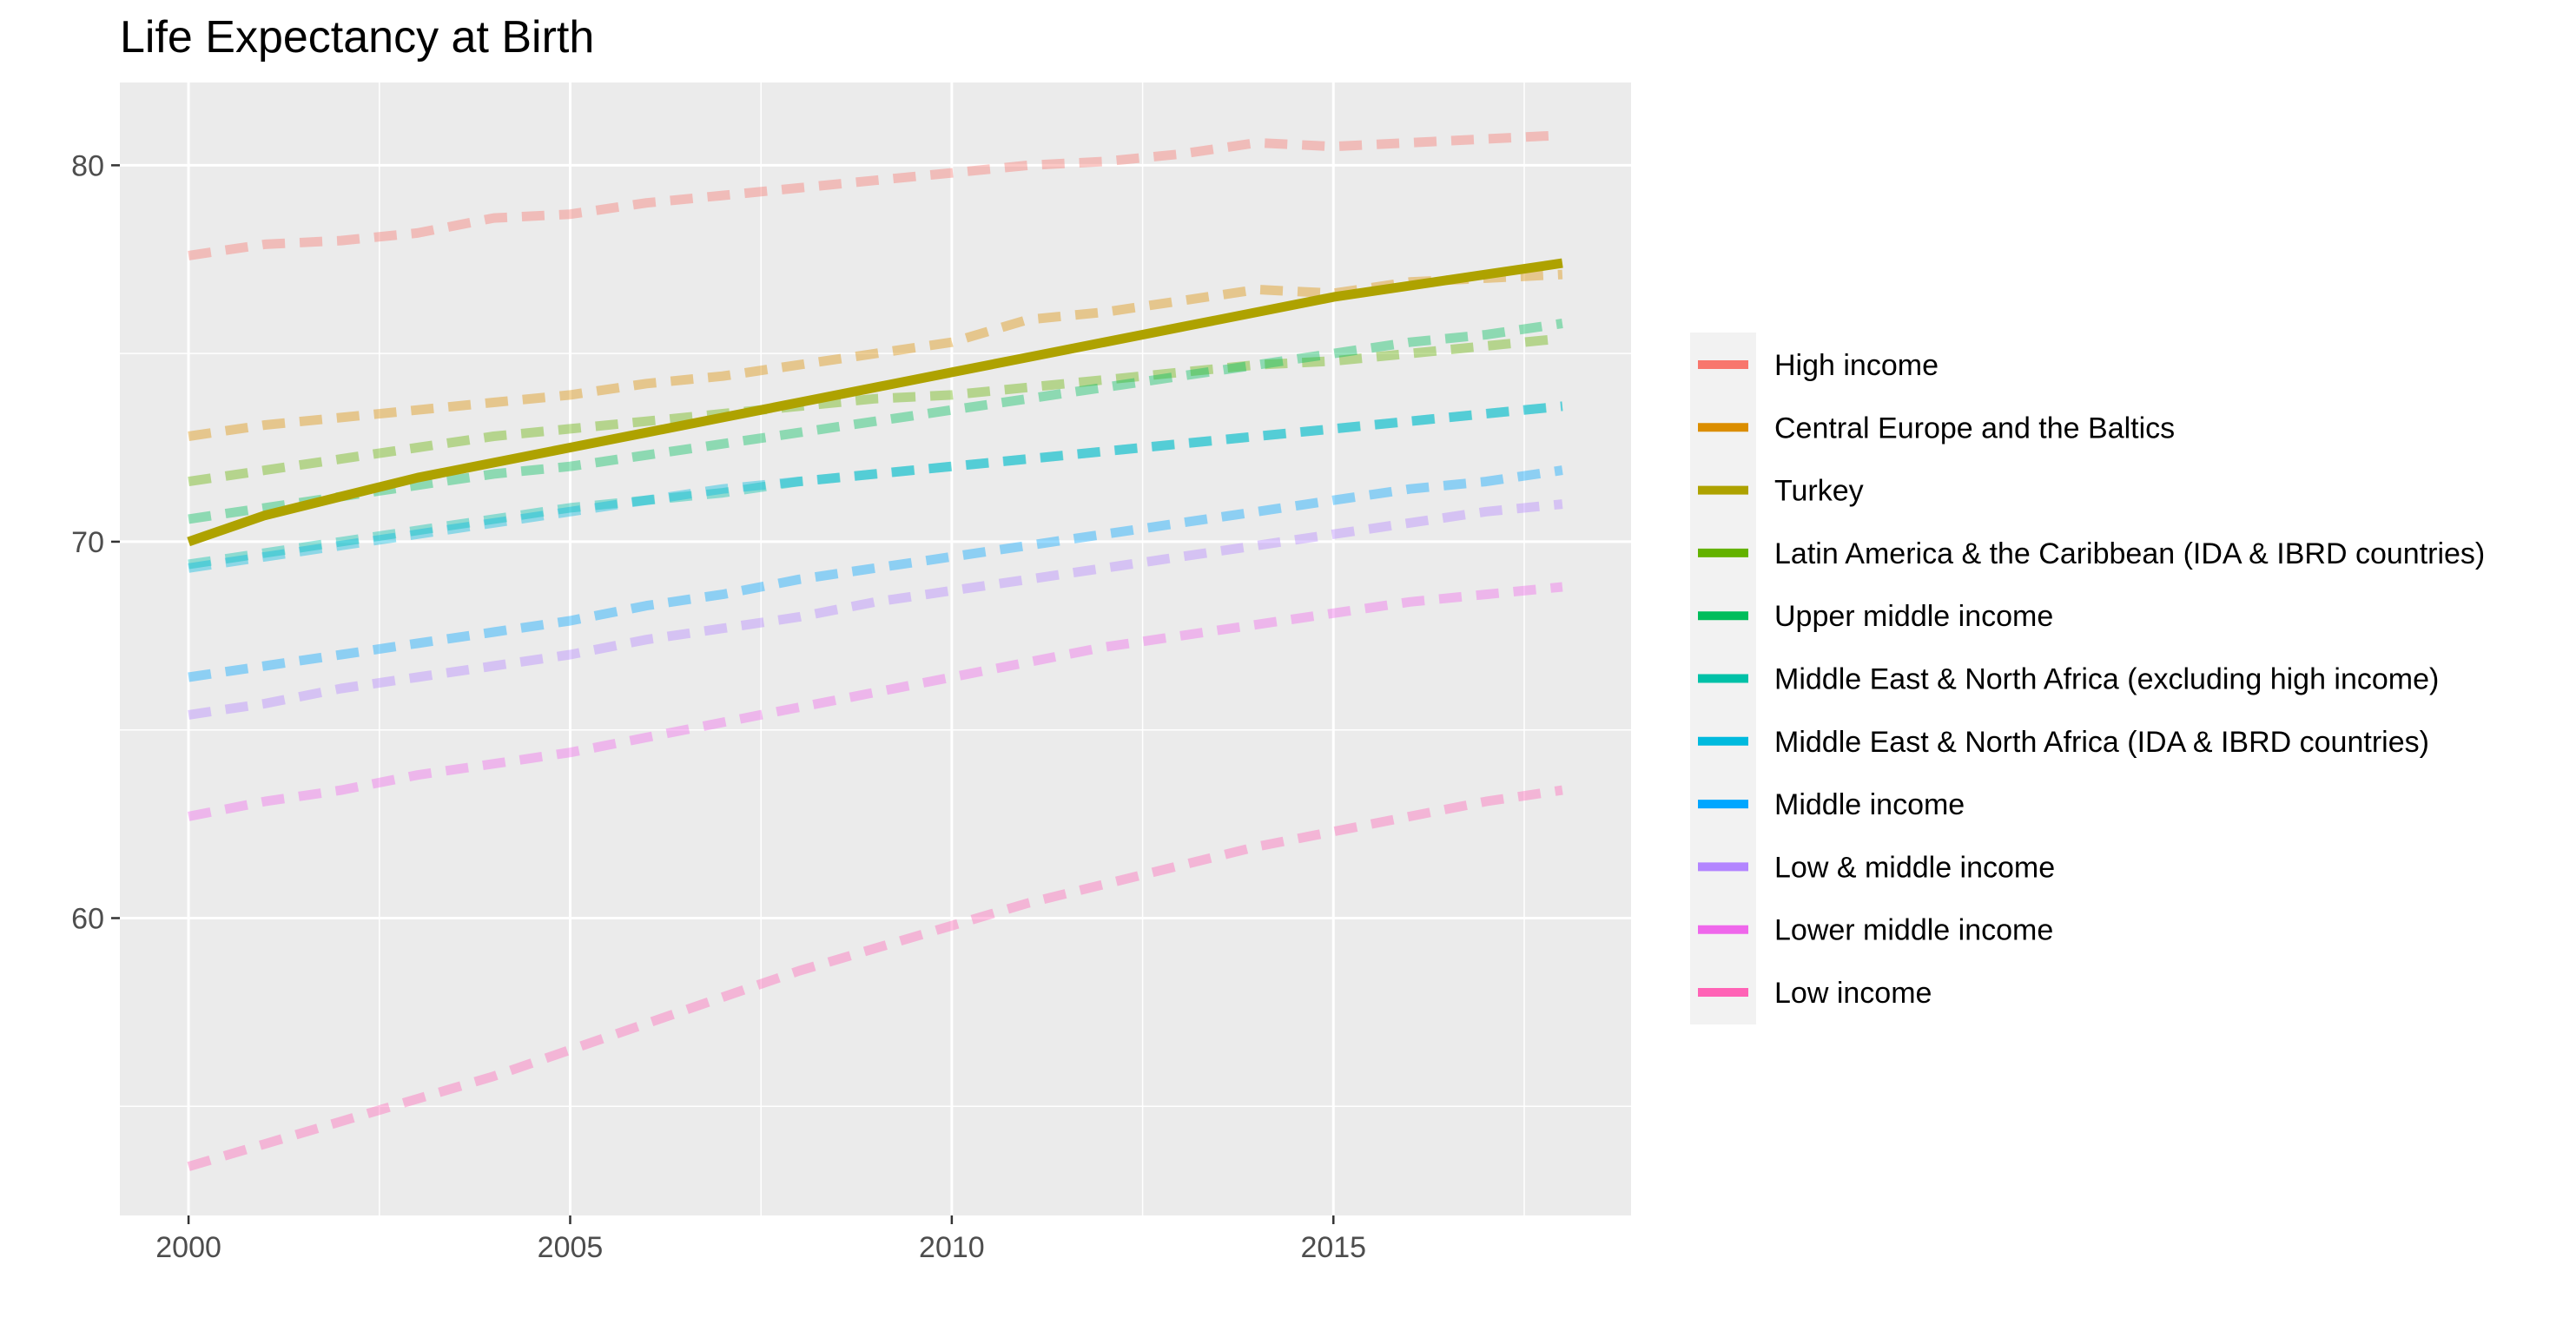  I want to click on legend-label: Middle income, so click(1870, 805).